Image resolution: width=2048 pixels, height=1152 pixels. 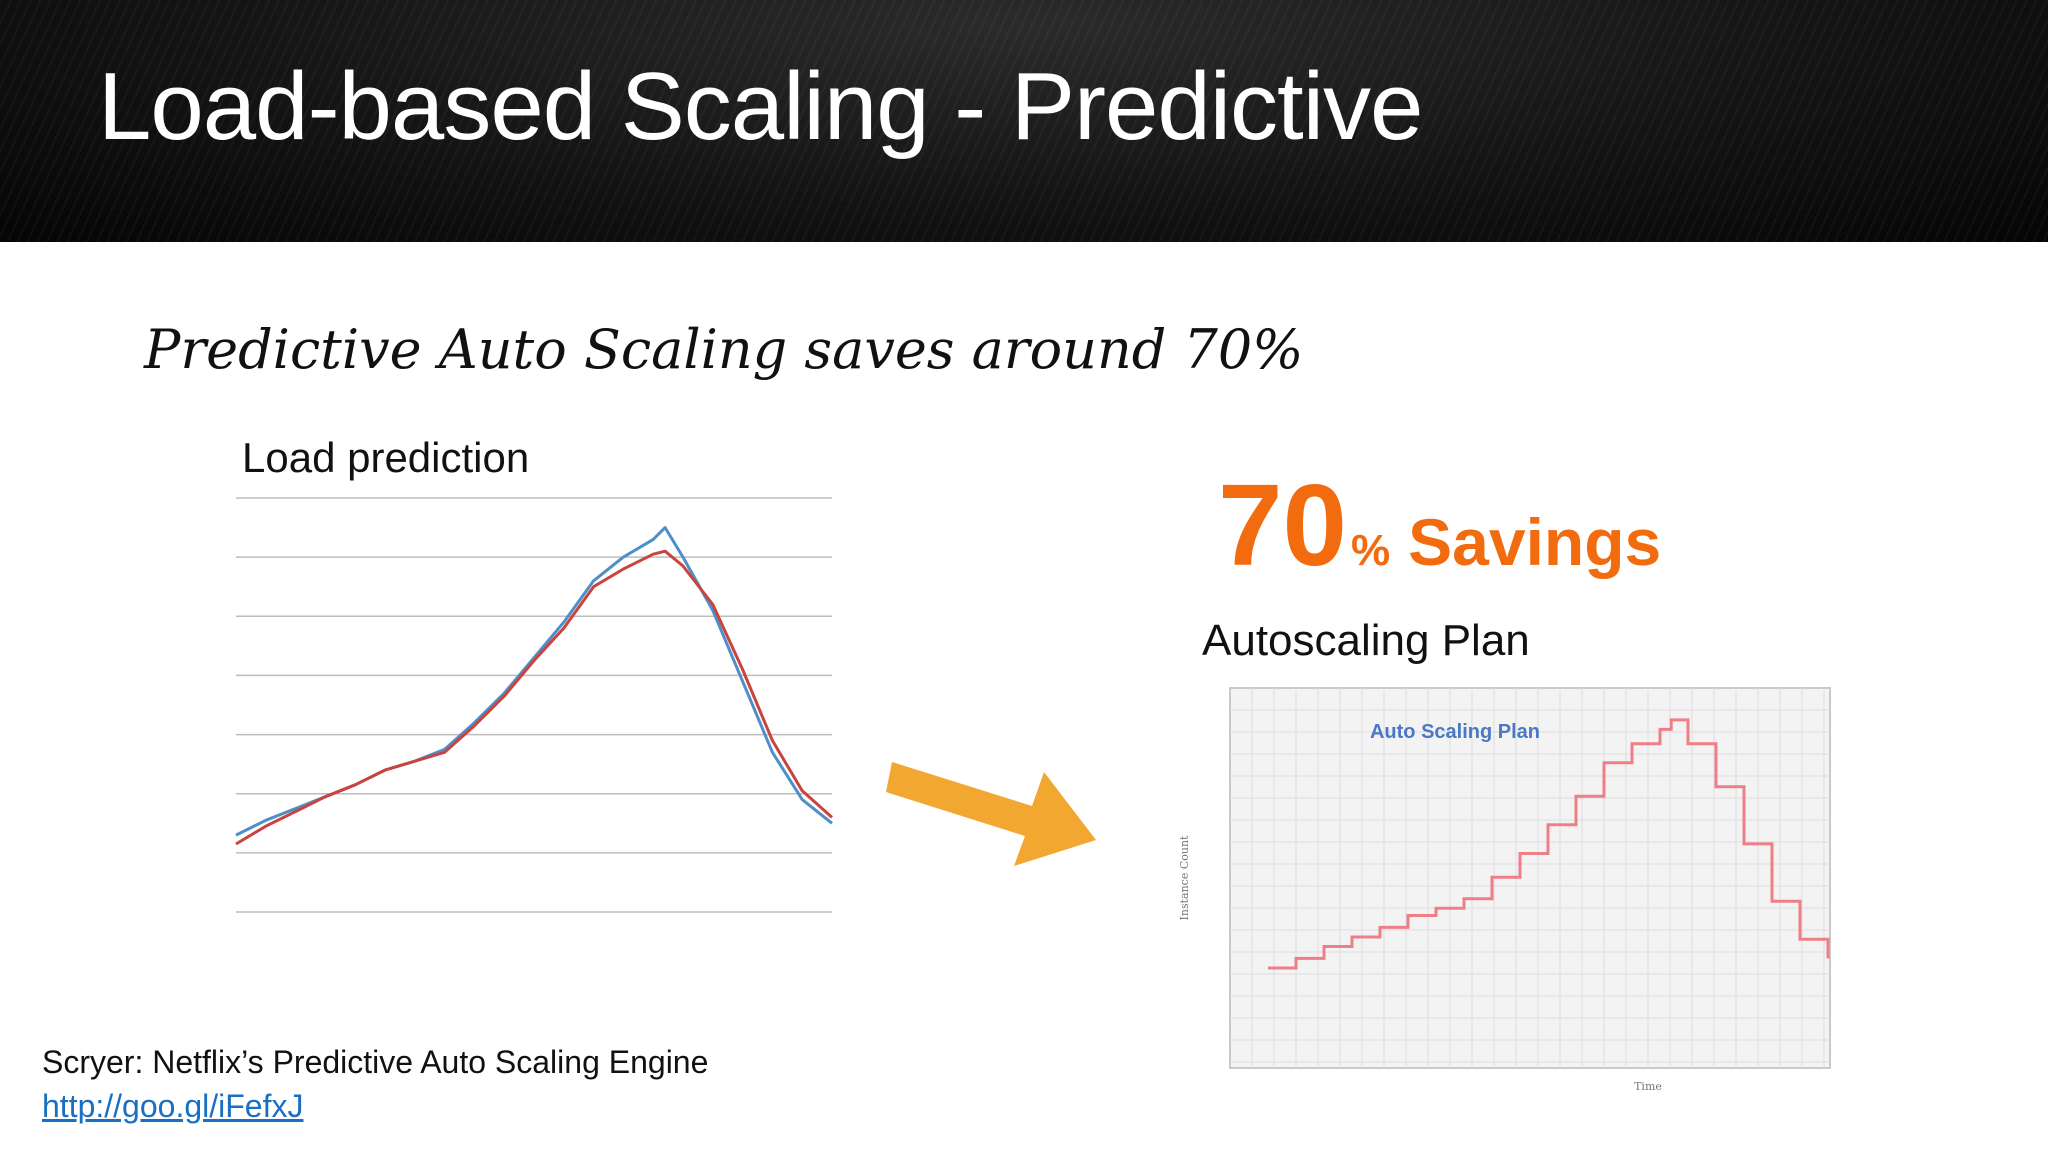 What do you see at coordinates (760, 106) in the screenshot?
I see `slide-title: Load-based Scaling - Predictive` at bounding box center [760, 106].